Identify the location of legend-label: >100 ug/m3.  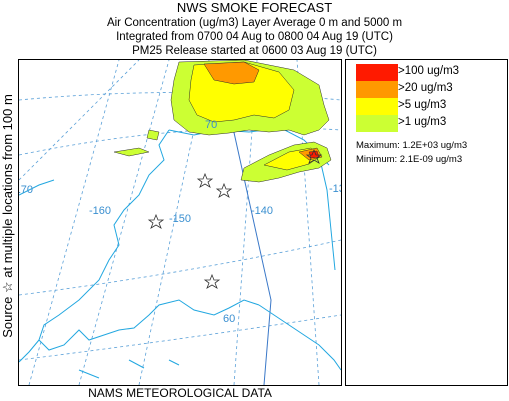
(429, 71).